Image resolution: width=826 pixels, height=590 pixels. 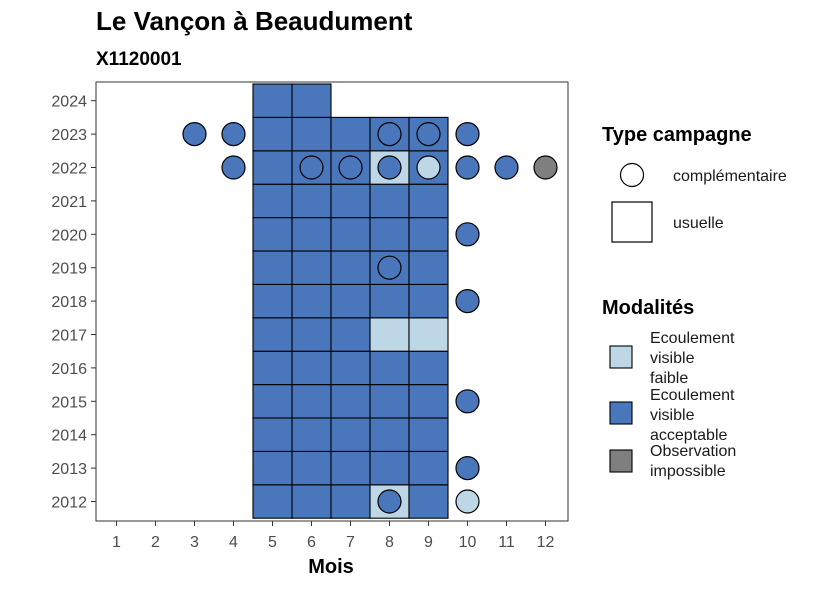 What do you see at coordinates (648, 308) in the screenshot?
I see `legend-modalites-title: Modalités` at bounding box center [648, 308].